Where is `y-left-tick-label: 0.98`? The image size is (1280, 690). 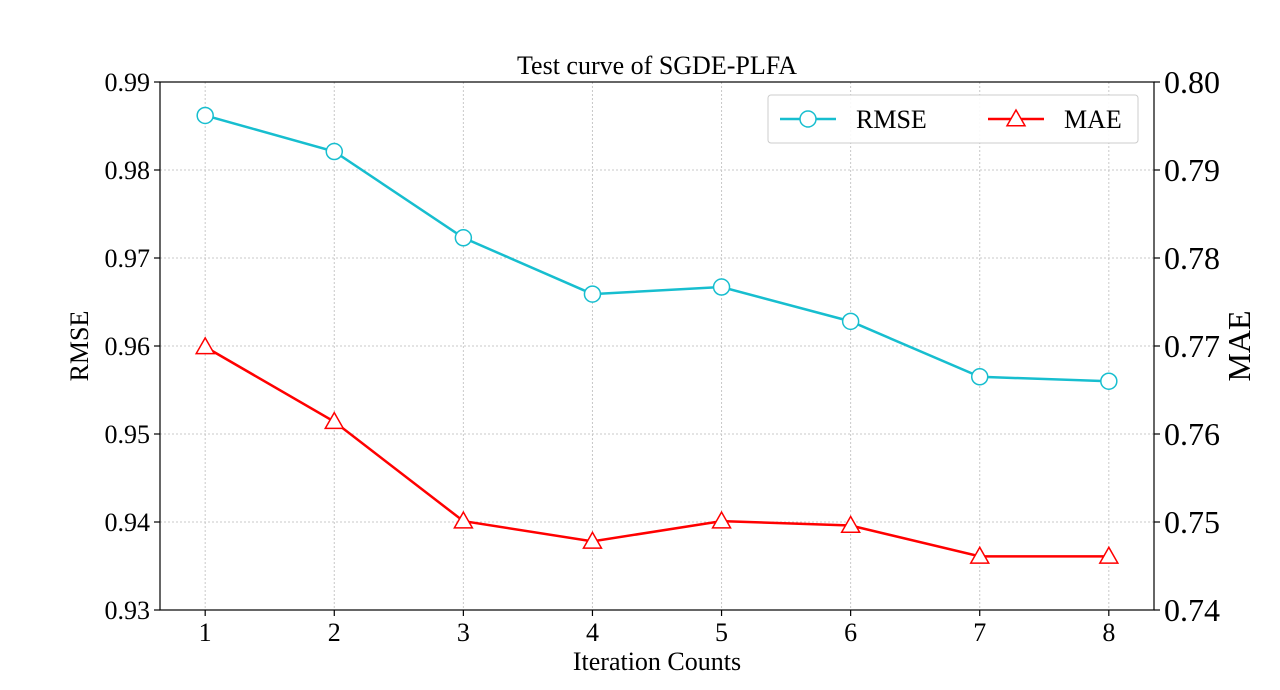
y-left-tick-label: 0.98 is located at coordinates (128, 170).